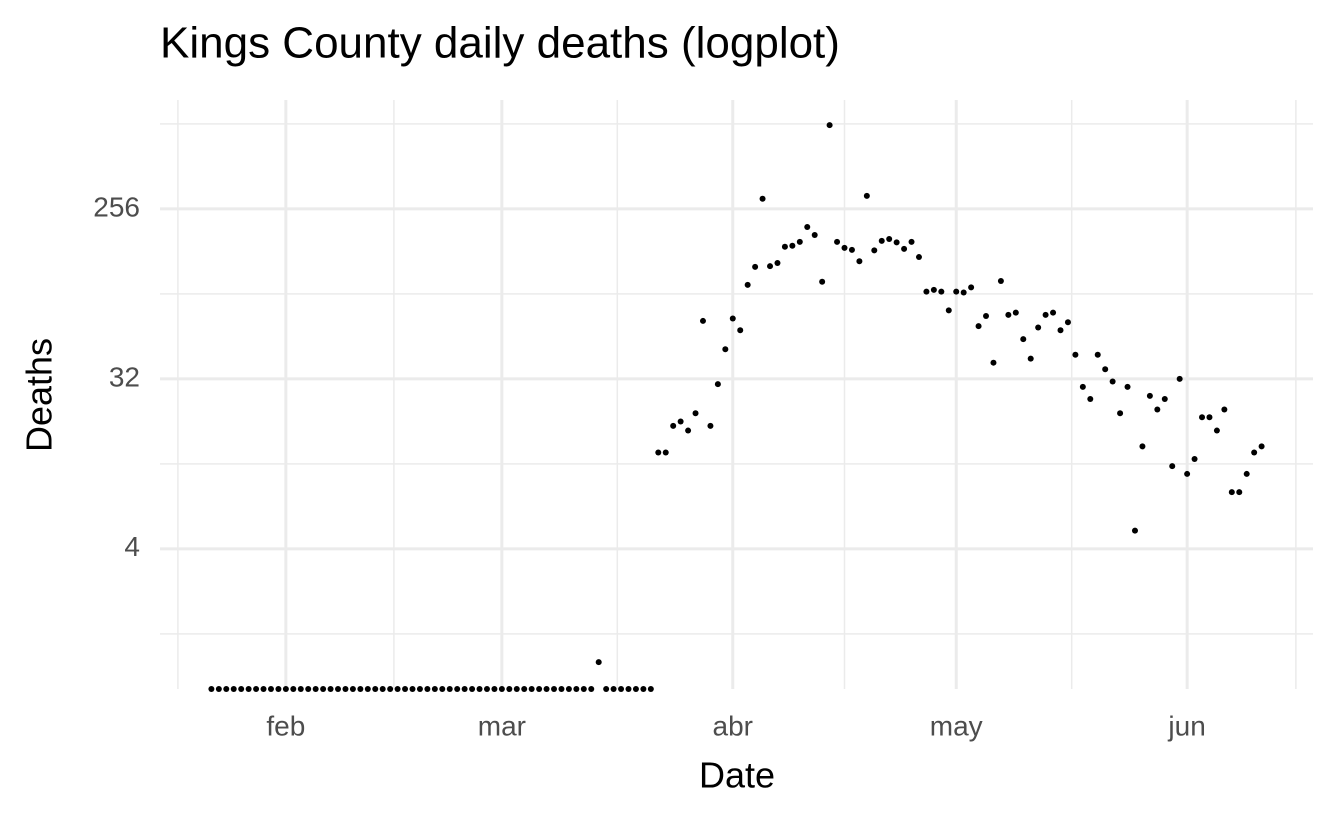 The height and width of the screenshot is (831, 1337). What do you see at coordinates (124, 376) in the screenshot?
I see `y-tick-label: 32` at bounding box center [124, 376].